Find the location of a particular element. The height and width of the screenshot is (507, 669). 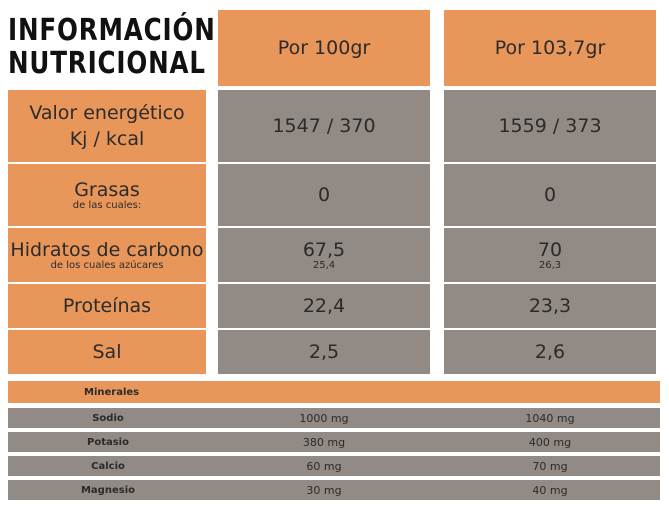

mineral-value: 40 mg is located at coordinates (550, 490).